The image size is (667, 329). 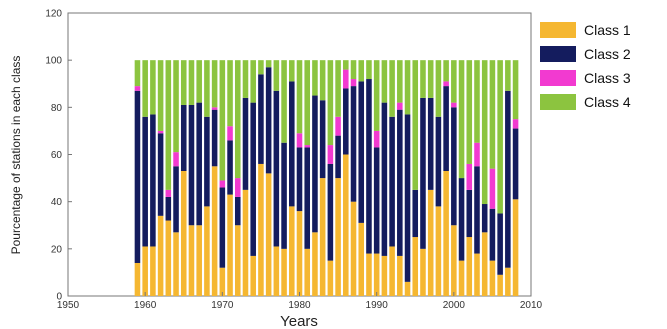 What do you see at coordinates (430, 79) in the screenshot?
I see `bar-segment-class-4-1997` at bounding box center [430, 79].